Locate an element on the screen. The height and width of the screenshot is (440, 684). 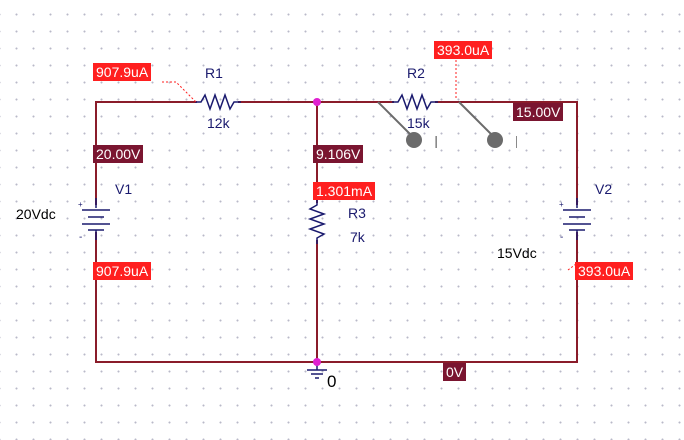
voltage-source-v2-symbol: + - is located at coordinates (577, 220).